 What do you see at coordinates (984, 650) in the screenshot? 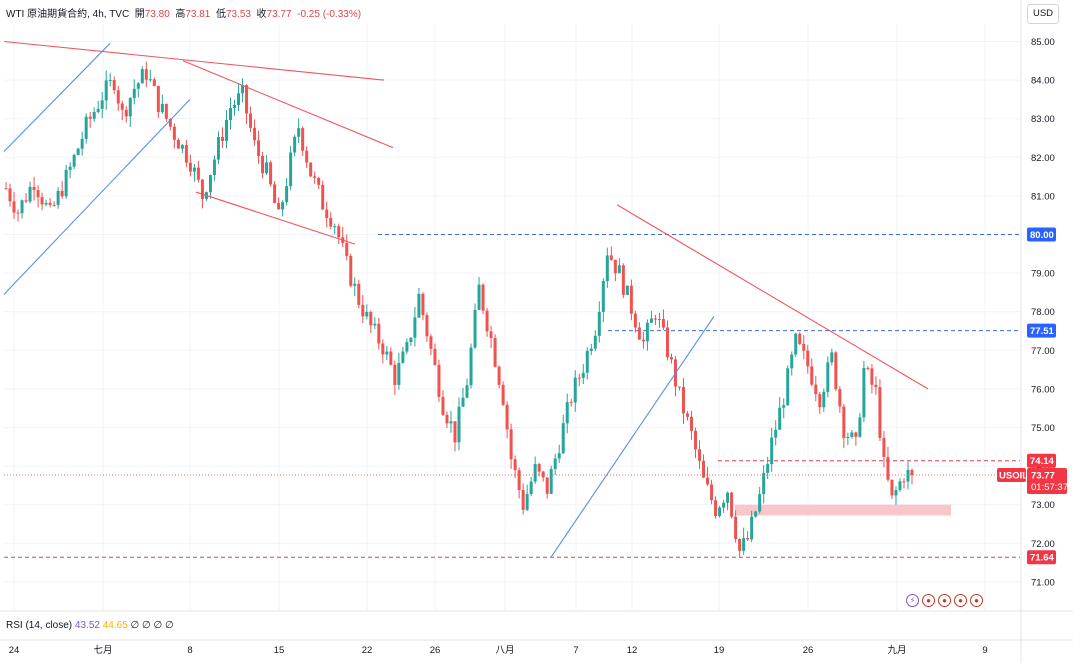
I see `x-tick-label: 9` at bounding box center [984, 650].